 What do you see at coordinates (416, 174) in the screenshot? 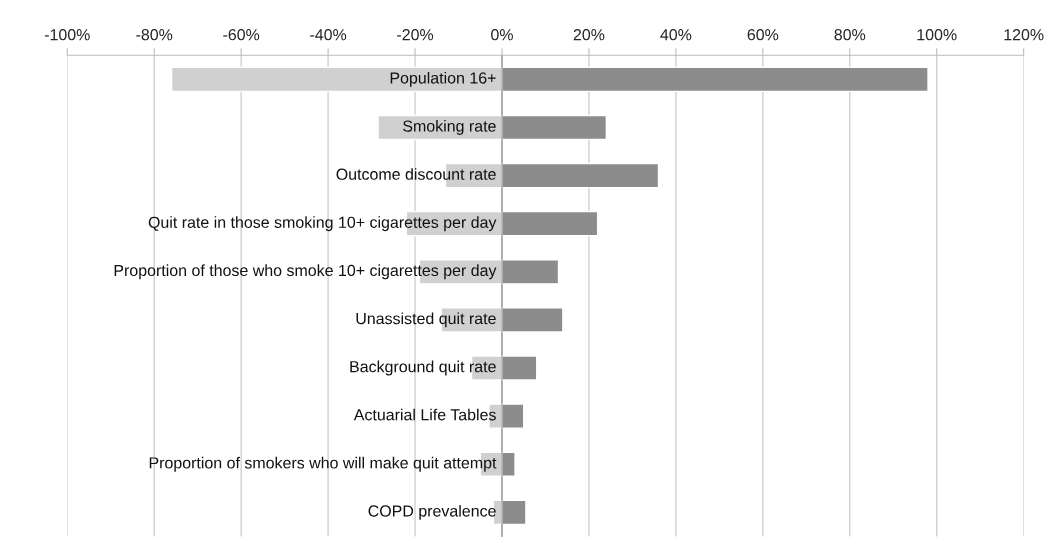
I see `y-tick-label: Outcome discount rate` at bounding box center [416, 174].